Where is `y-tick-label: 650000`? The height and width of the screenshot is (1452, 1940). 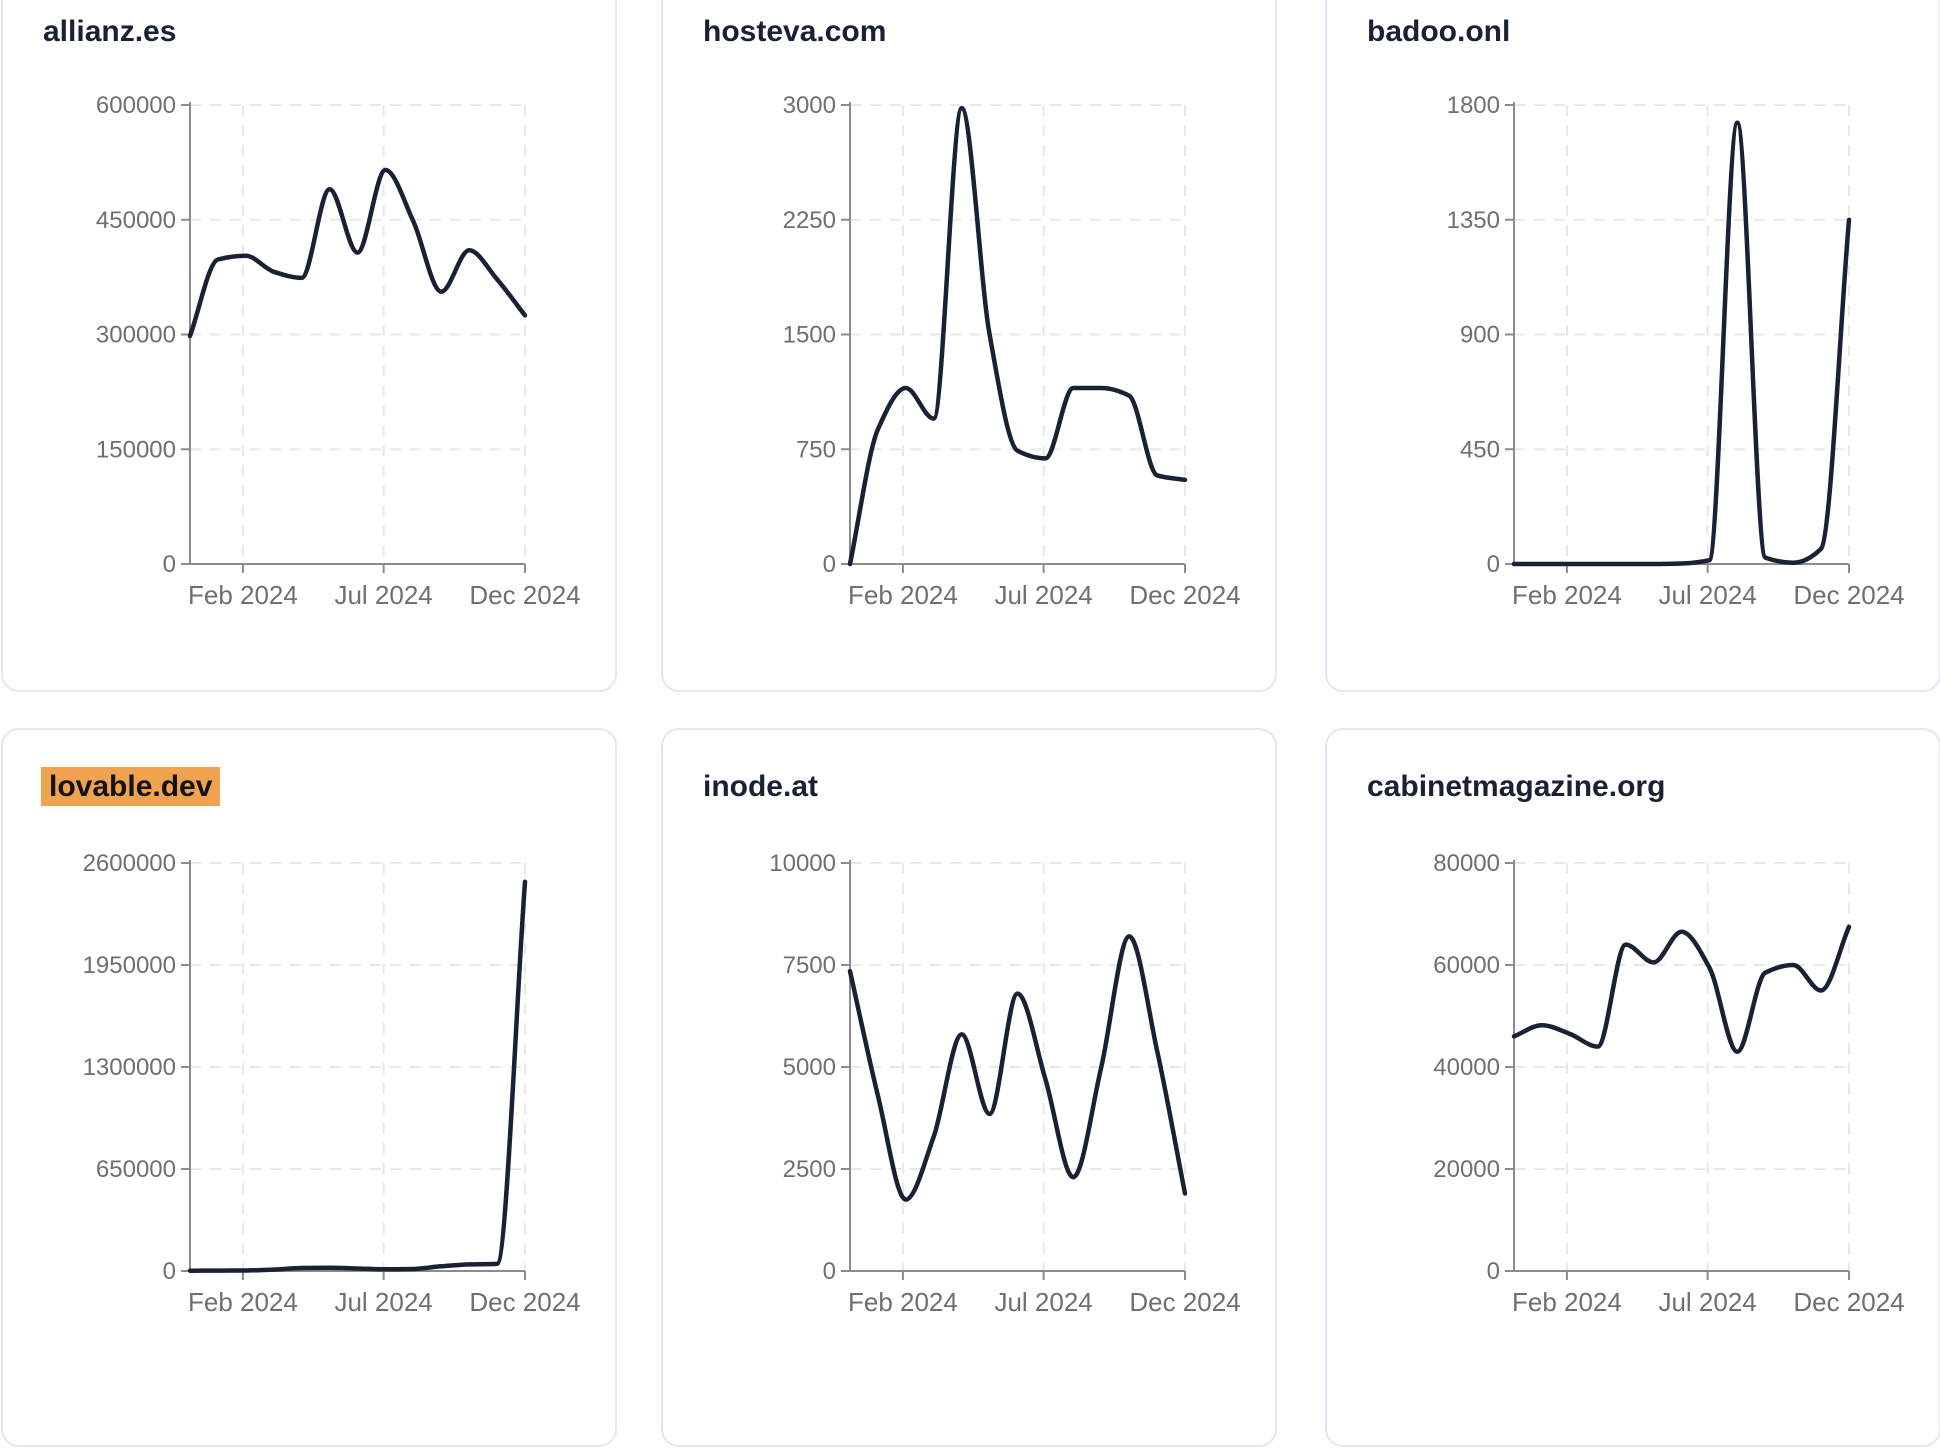
y-tick-label: 650000 is located at coordinates (136, 1169).